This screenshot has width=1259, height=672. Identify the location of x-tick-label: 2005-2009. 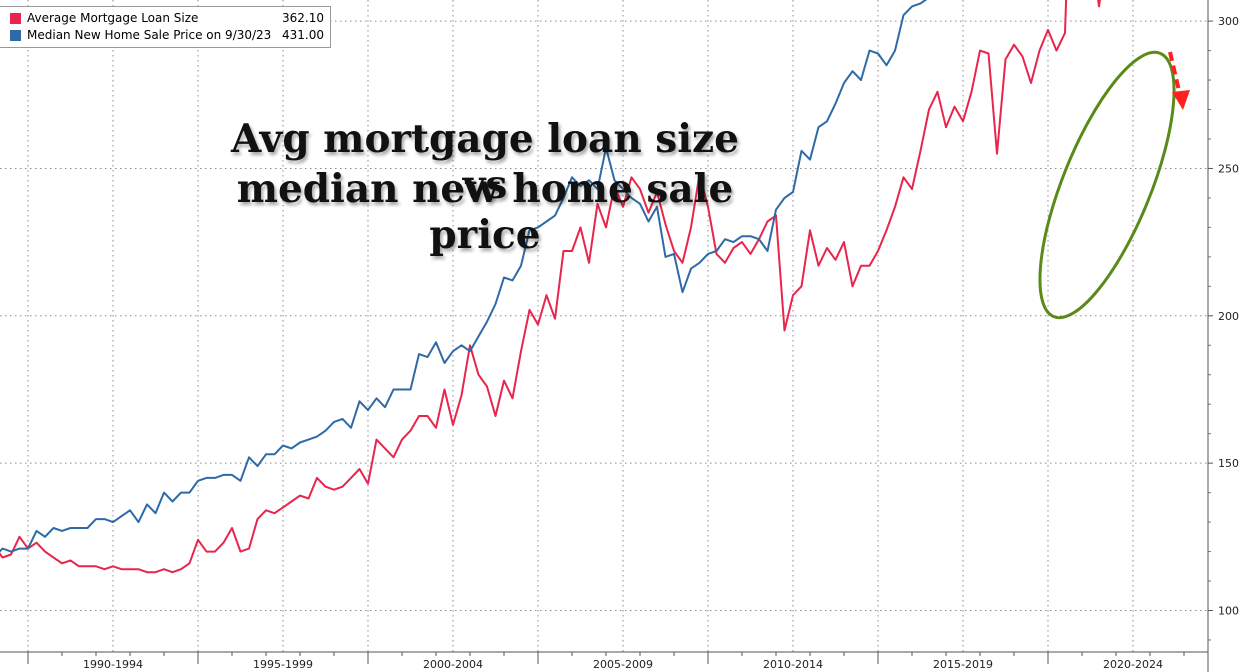
(623, 664).